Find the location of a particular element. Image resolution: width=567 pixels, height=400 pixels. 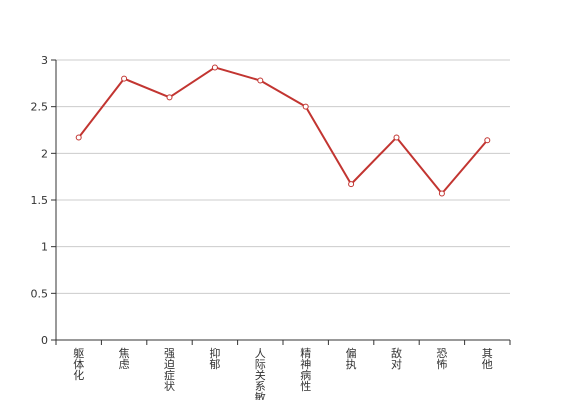

y-tick-label: 3 is located at coordinates (44, 60).